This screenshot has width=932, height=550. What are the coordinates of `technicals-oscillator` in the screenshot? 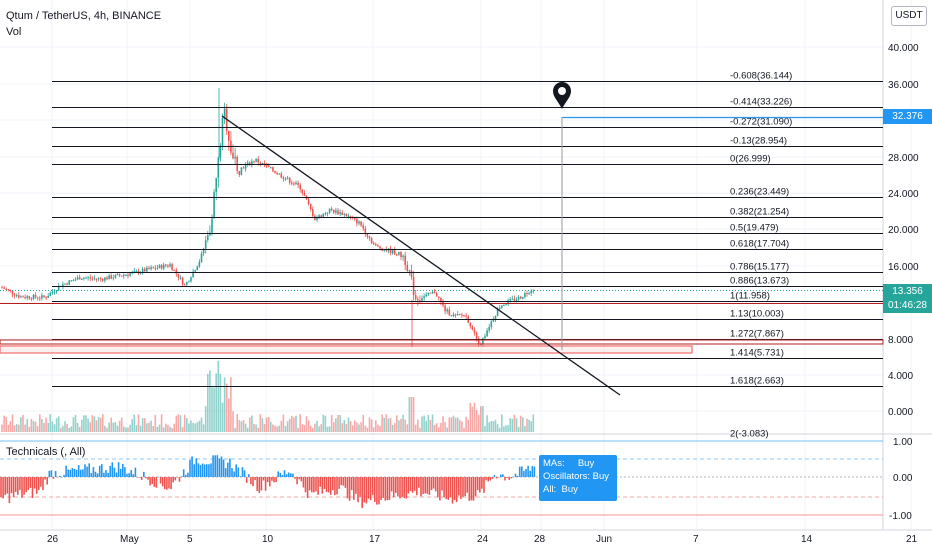 It's located at (441, 478).